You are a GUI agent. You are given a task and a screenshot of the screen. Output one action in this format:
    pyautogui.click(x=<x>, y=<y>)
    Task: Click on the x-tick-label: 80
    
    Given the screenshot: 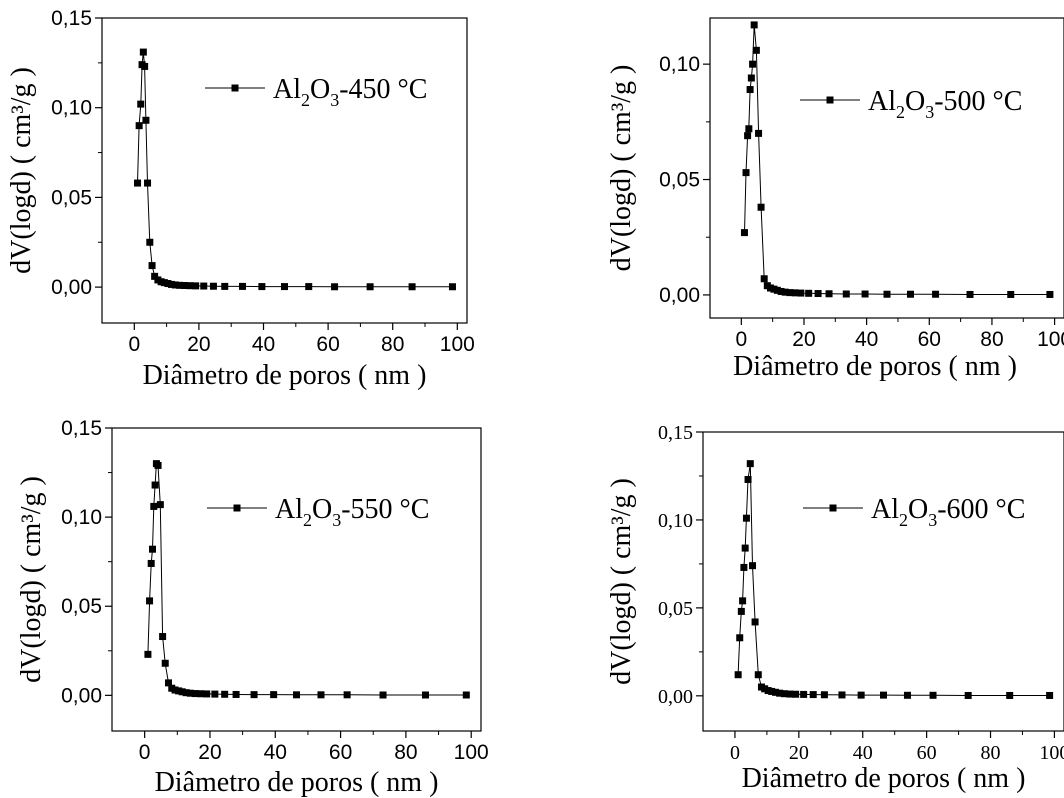 What is the action you would take?
    pyautogui.click(x=405, y=752)
    